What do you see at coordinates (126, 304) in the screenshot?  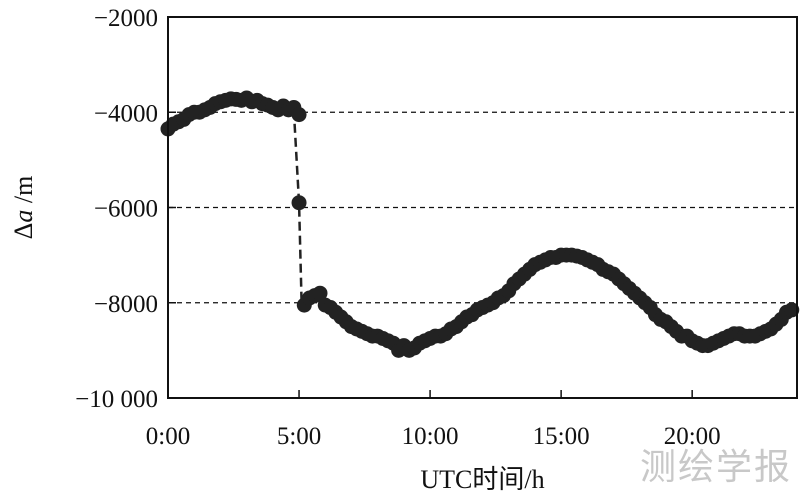 I see `y-tick-label: −8000` at bounding box center [126, 304].